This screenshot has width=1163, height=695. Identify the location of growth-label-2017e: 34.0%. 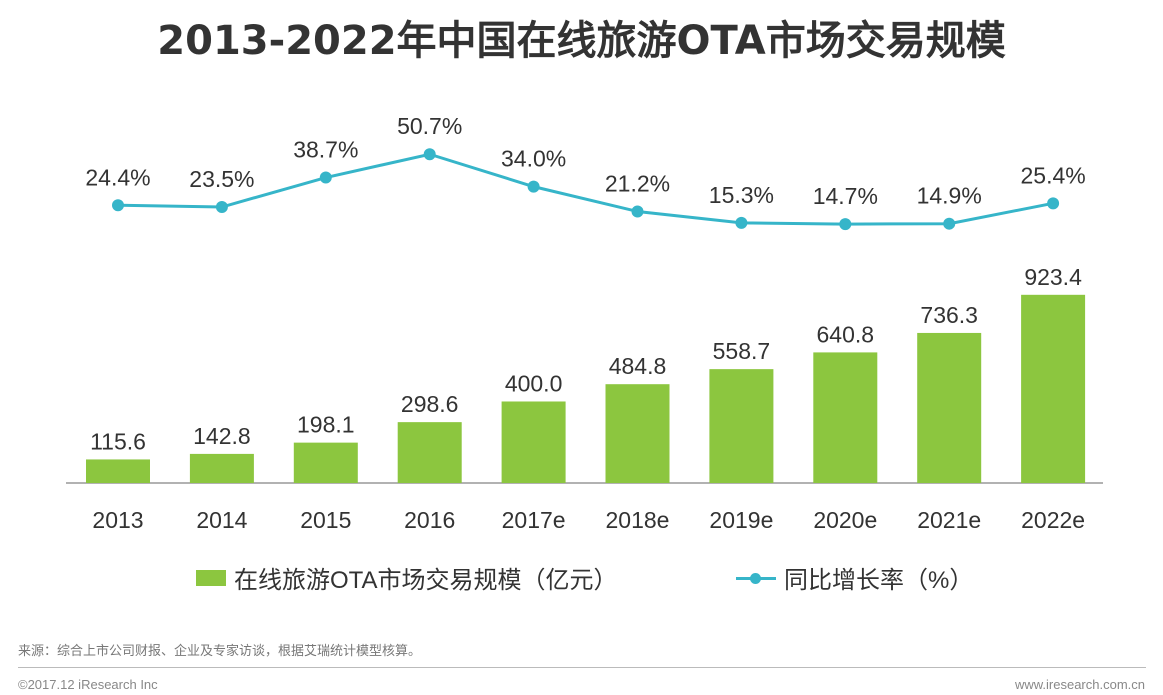
(533, 159).